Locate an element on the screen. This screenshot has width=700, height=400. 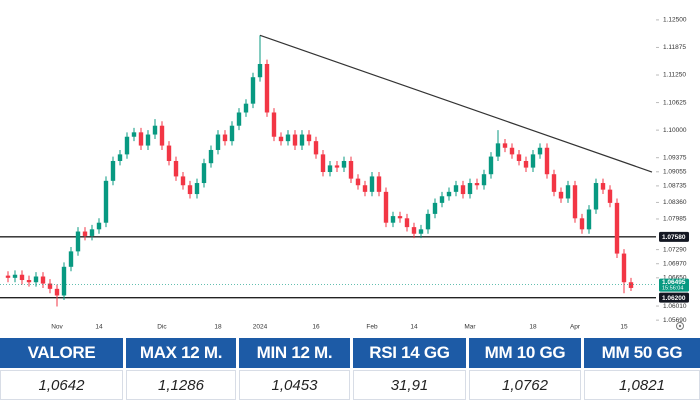
table-header: MAX 12 M. is located at coordinates (181, 353).